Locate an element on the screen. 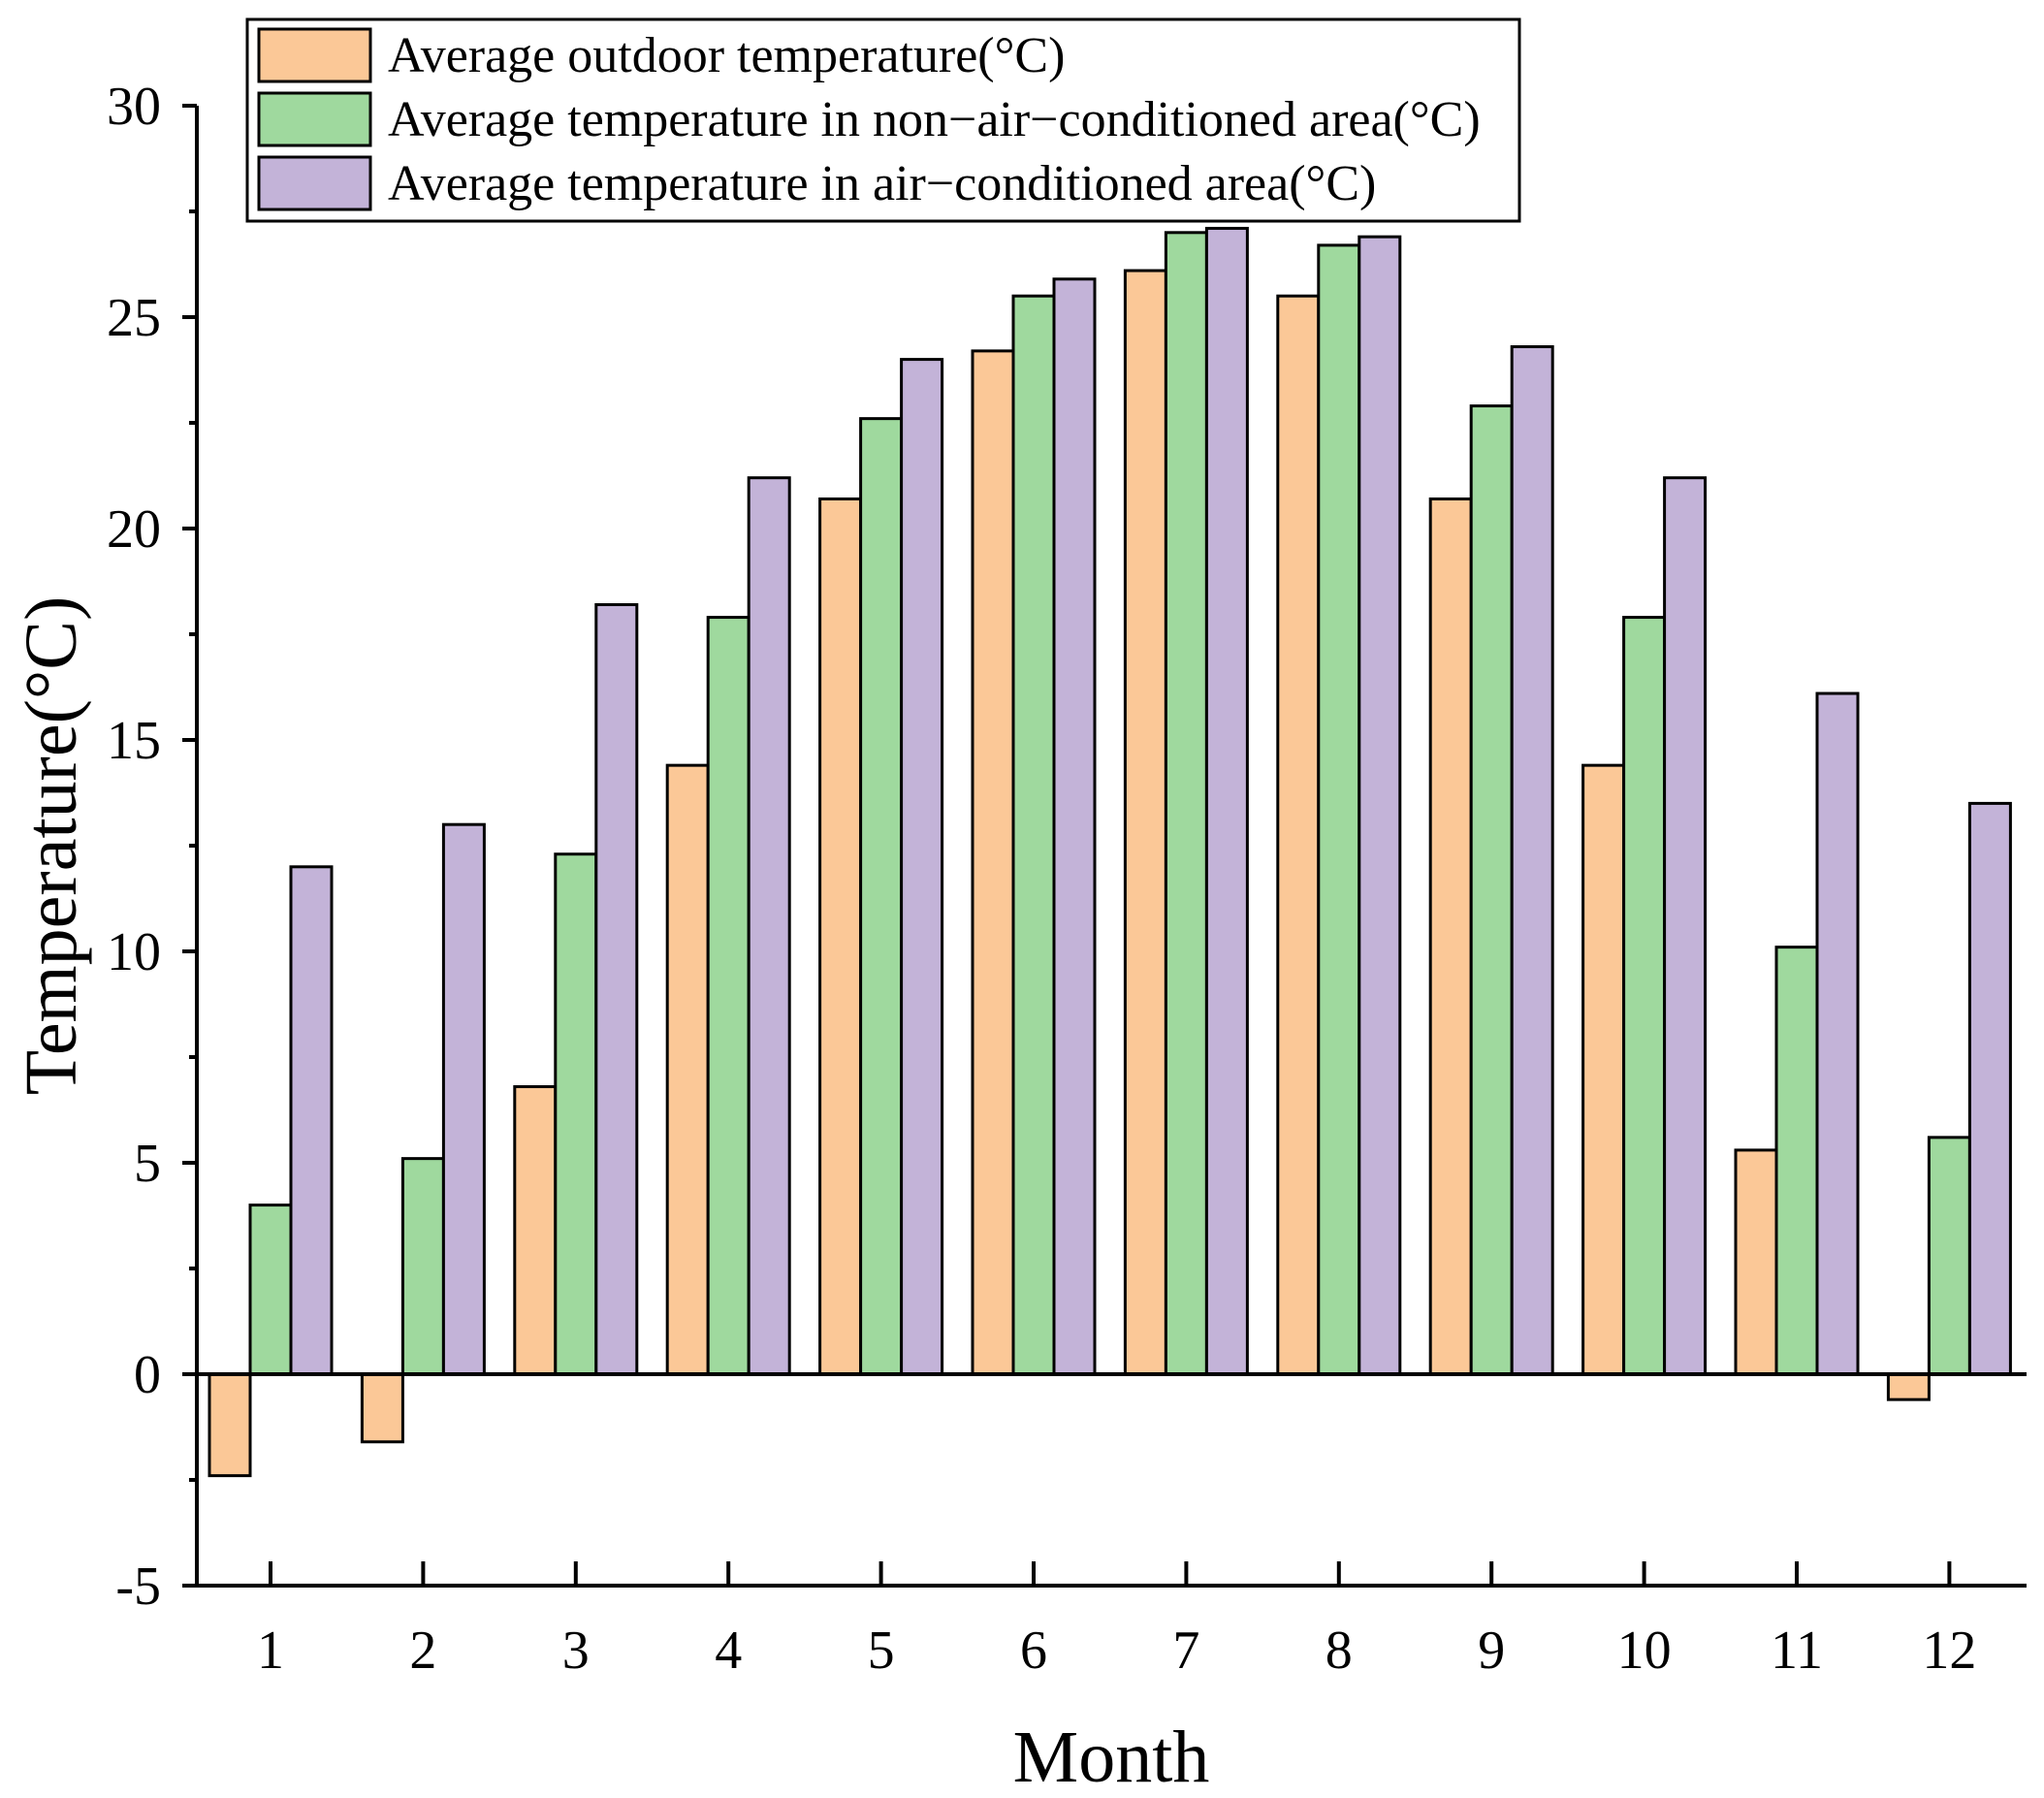 This screenshot has height=1798, width=2044. x-tick-label: 12 is located at coordinates (1949, 1651).